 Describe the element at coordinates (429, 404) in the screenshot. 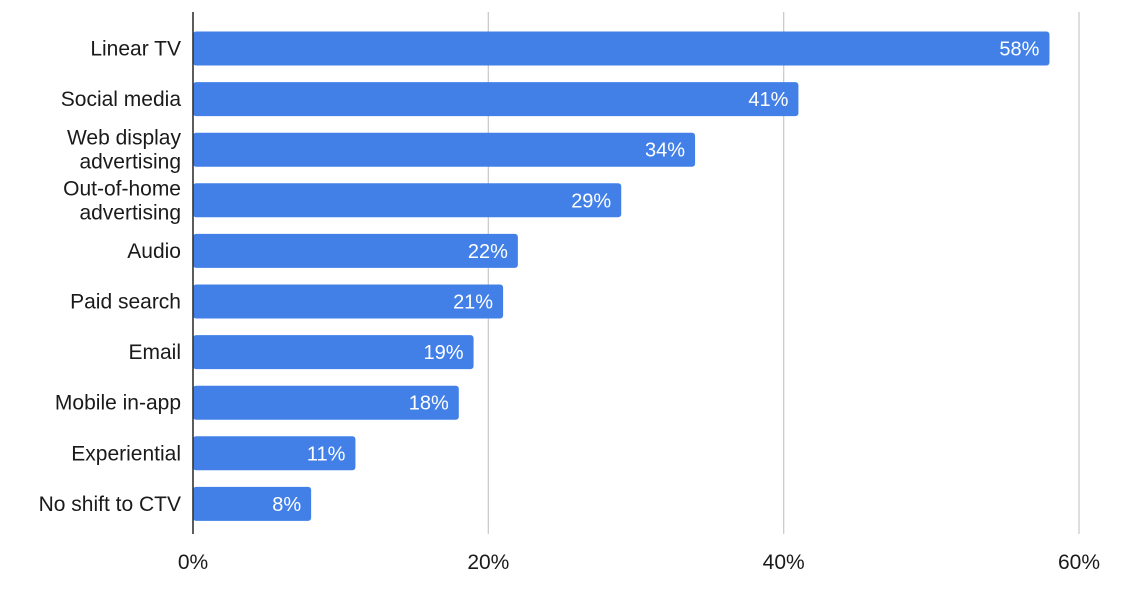

I see `data-label-7: 18%` at that location.